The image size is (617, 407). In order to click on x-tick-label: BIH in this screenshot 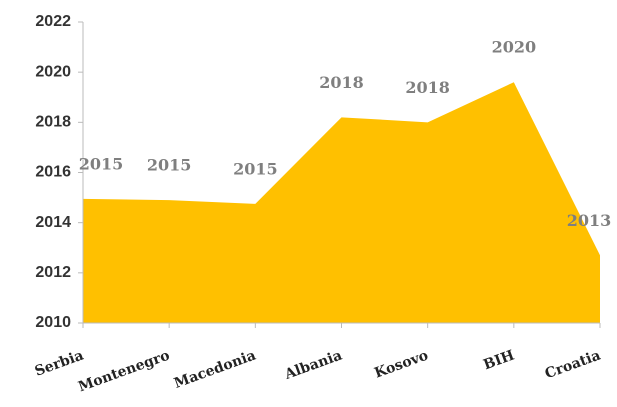, I will do `click(498, 360)`.